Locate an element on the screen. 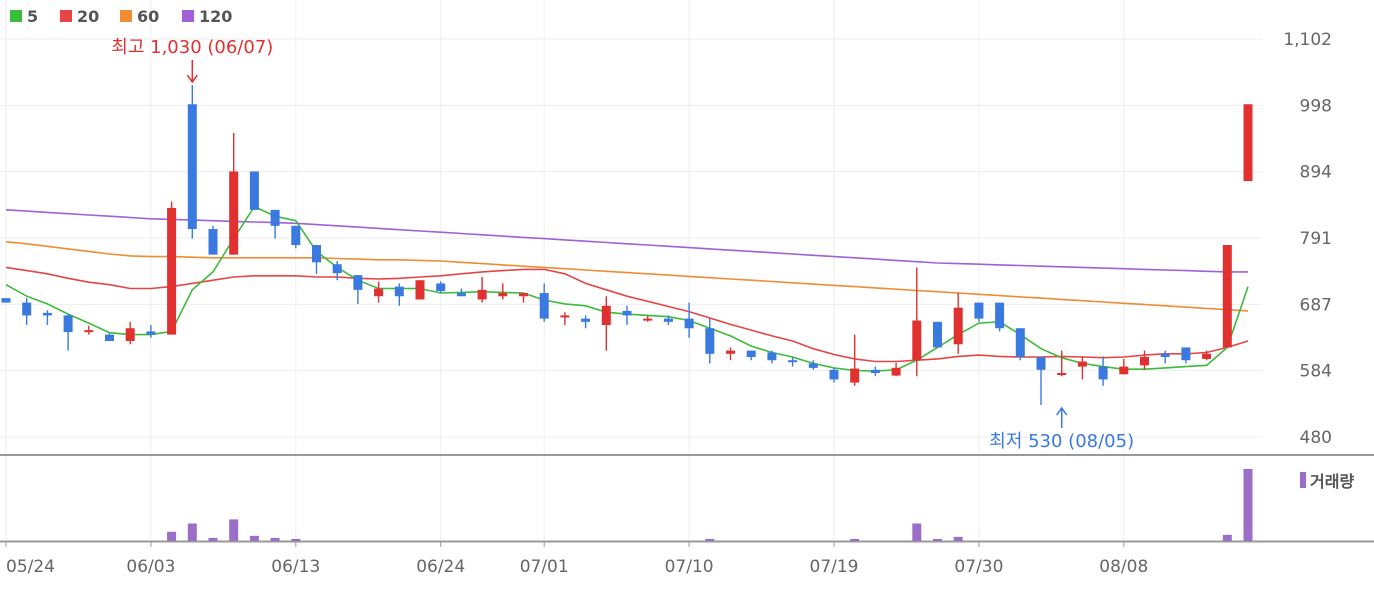 This screenshot has width=1374, height=590. y-tick-label: 687 is located at coordinates (1316, 305).